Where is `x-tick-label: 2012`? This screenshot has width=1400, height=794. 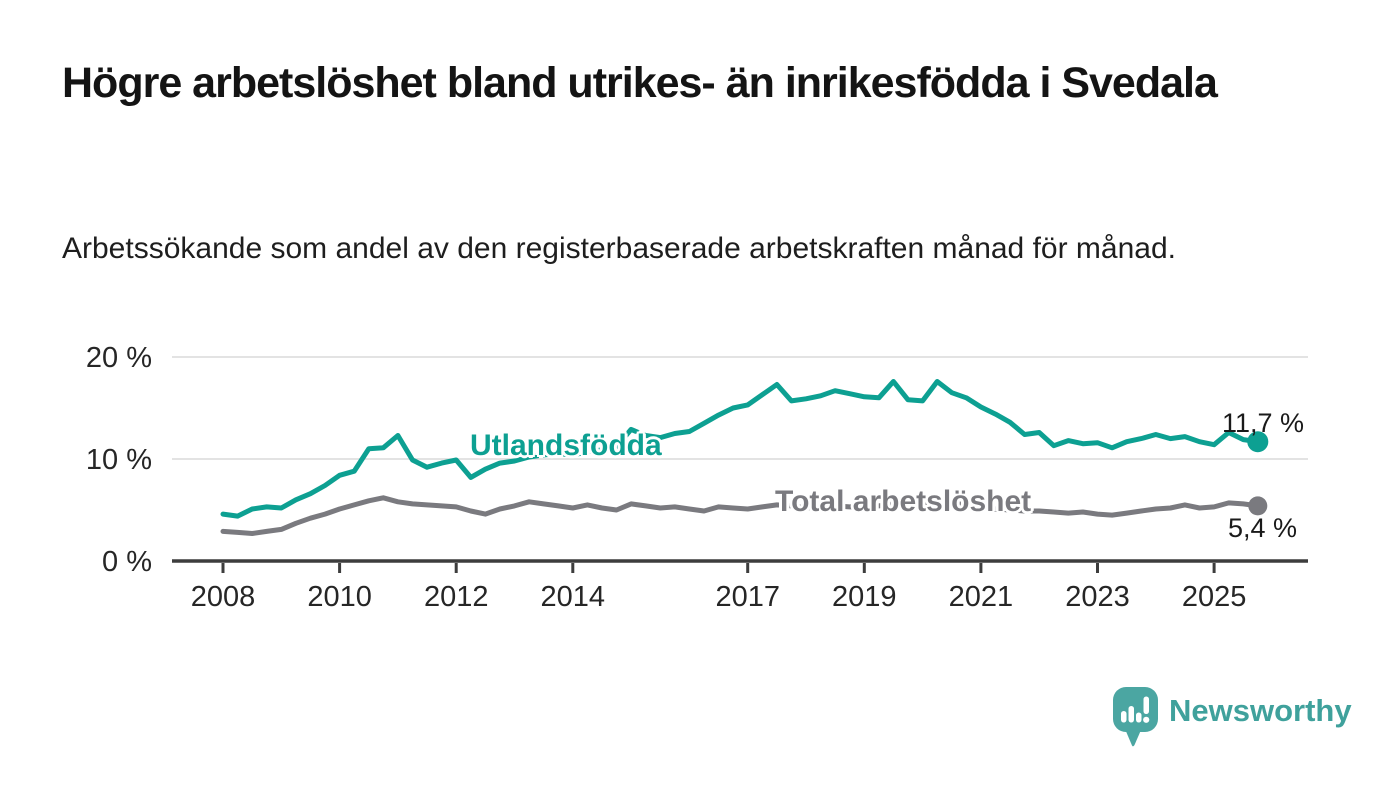 x-tick-label: 2012 is located at coordinates (456, 597).